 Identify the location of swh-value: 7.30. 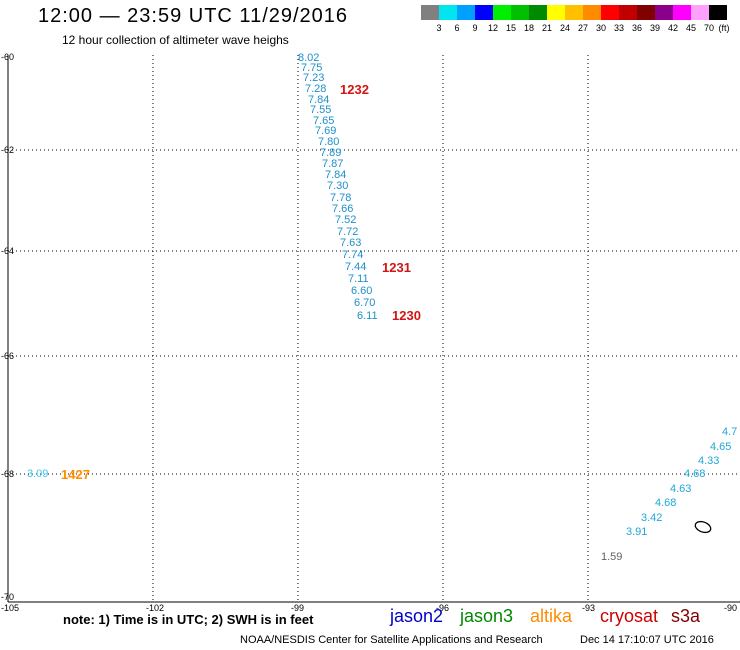
(338, 186).